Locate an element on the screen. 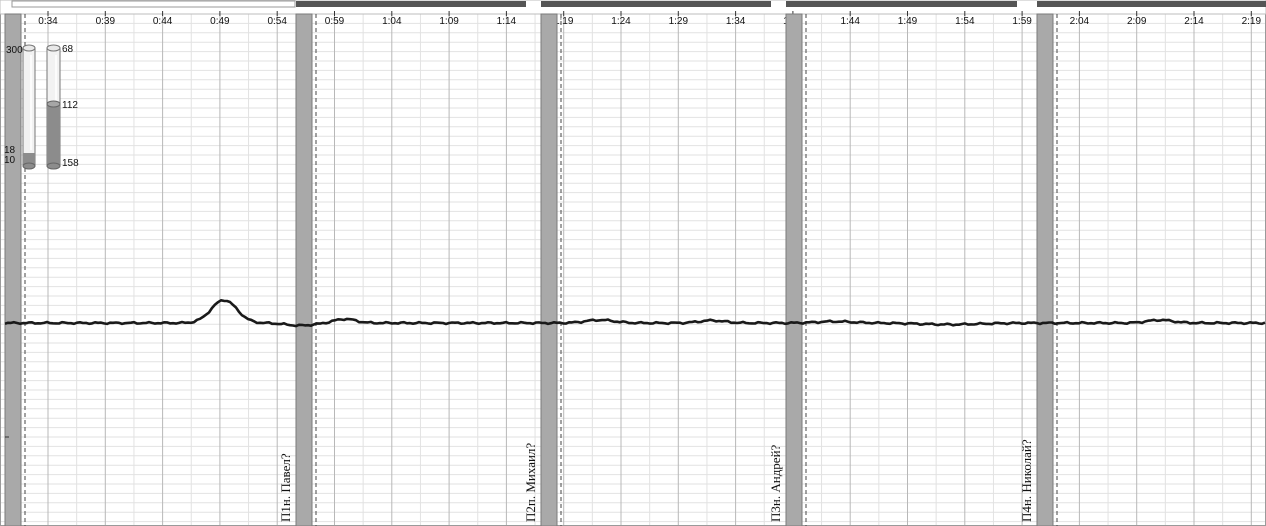  tick-label: 0:34 is located at coordinates (48, 21).